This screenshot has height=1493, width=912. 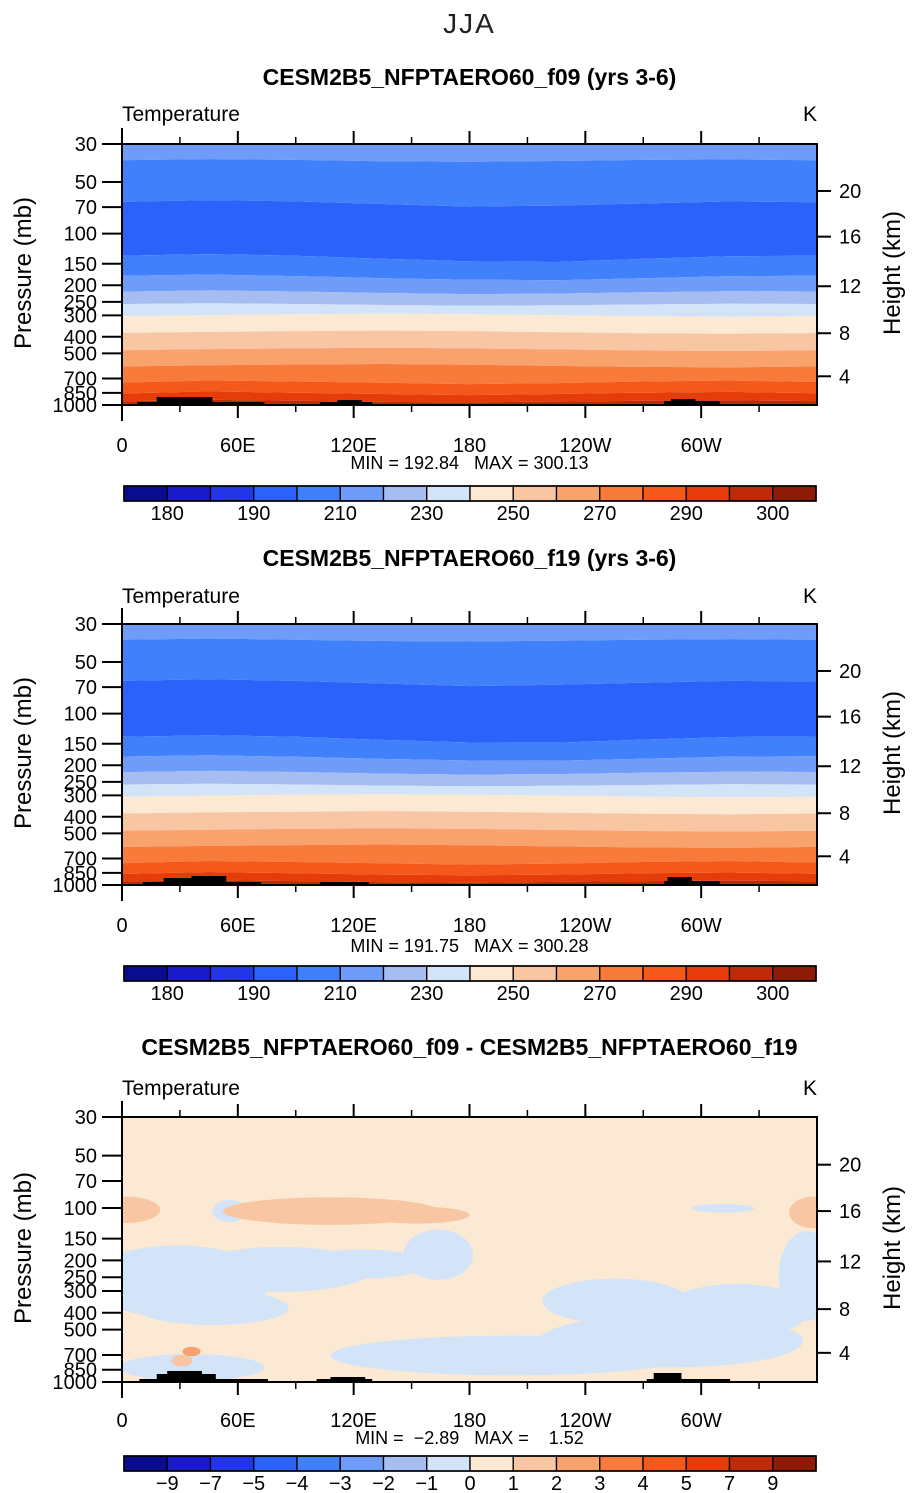 I want to click on svg-text: 5, so click(x=686, y=1483).